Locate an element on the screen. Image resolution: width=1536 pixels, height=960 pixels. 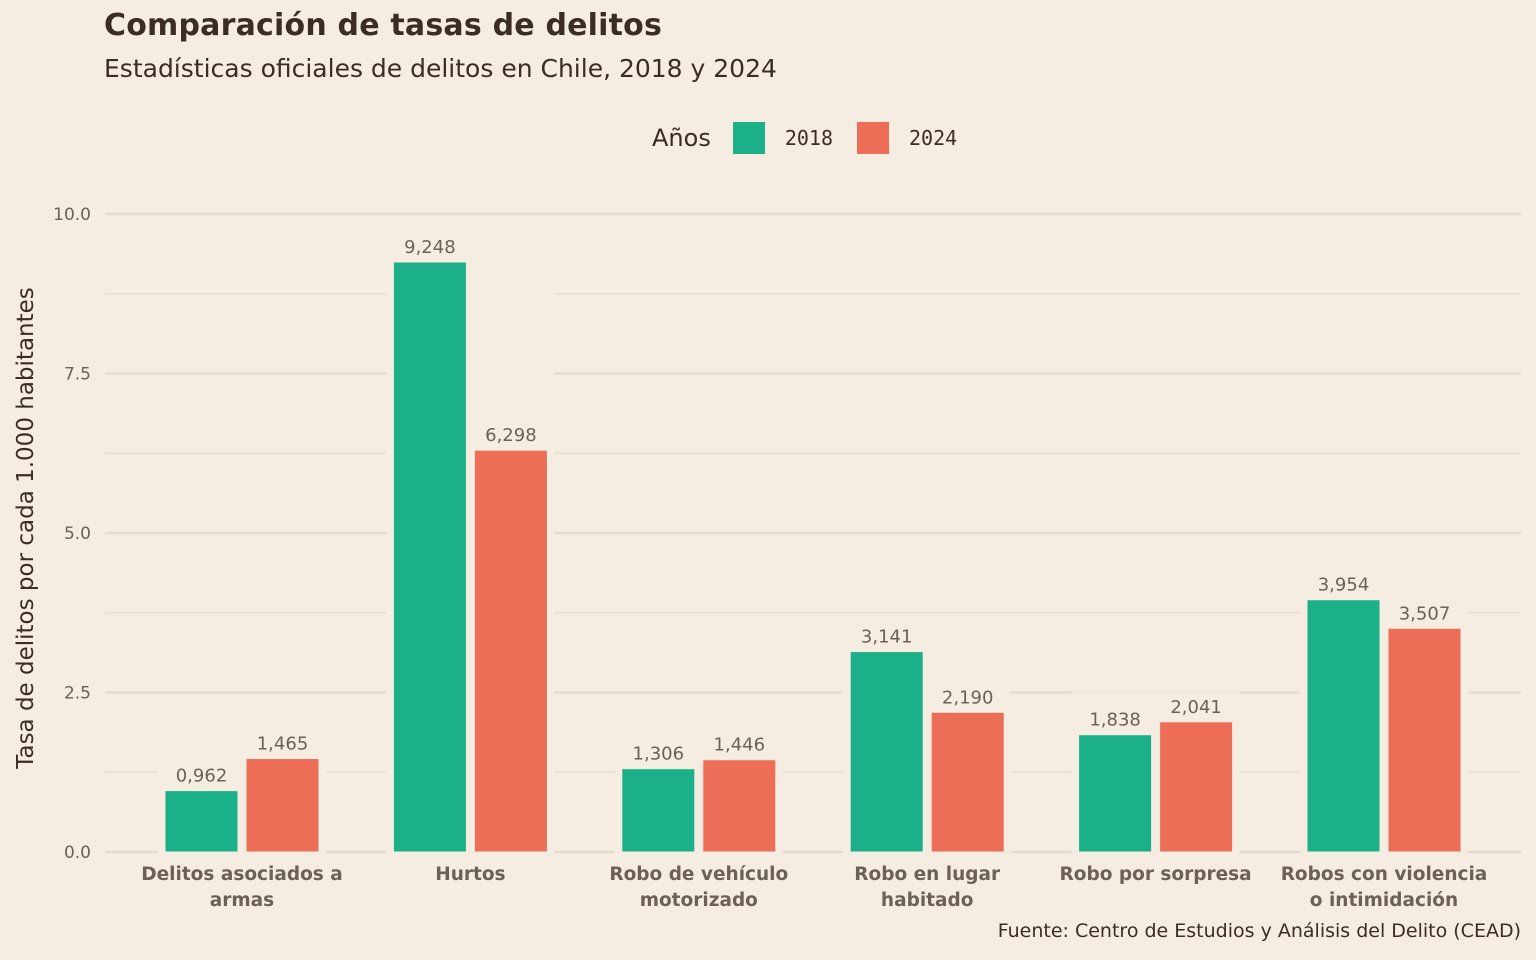
y-tick-label: 0.0 is located at coordinates (77, 853).